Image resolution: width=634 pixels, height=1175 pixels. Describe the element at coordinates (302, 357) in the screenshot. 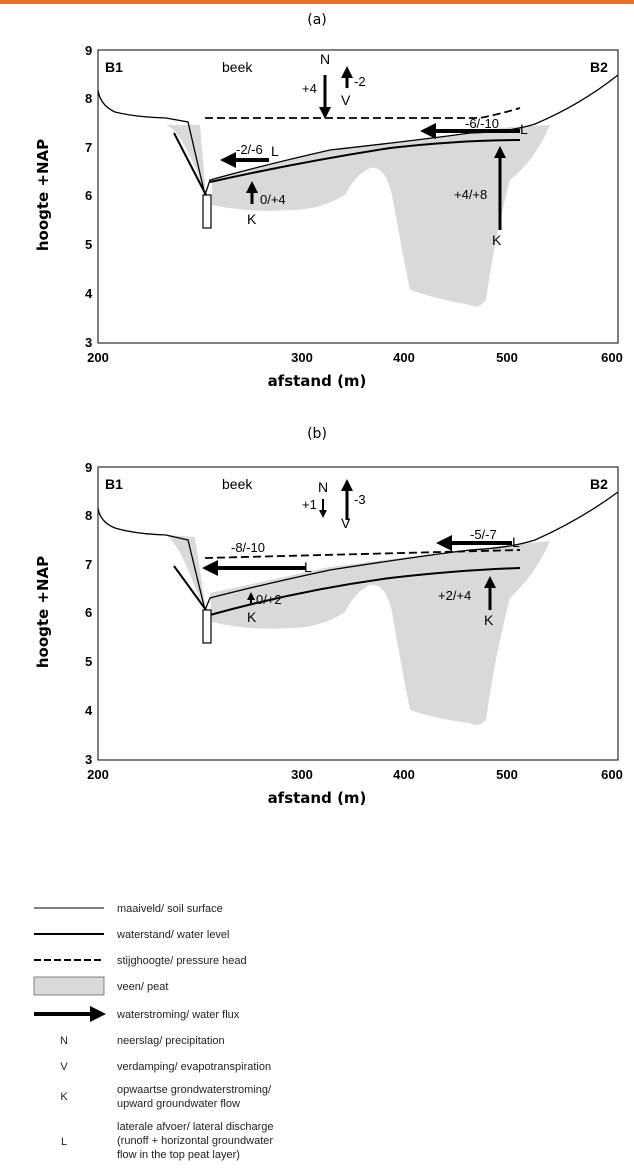

I see `panel-a-xtick-300: 300` at that location.